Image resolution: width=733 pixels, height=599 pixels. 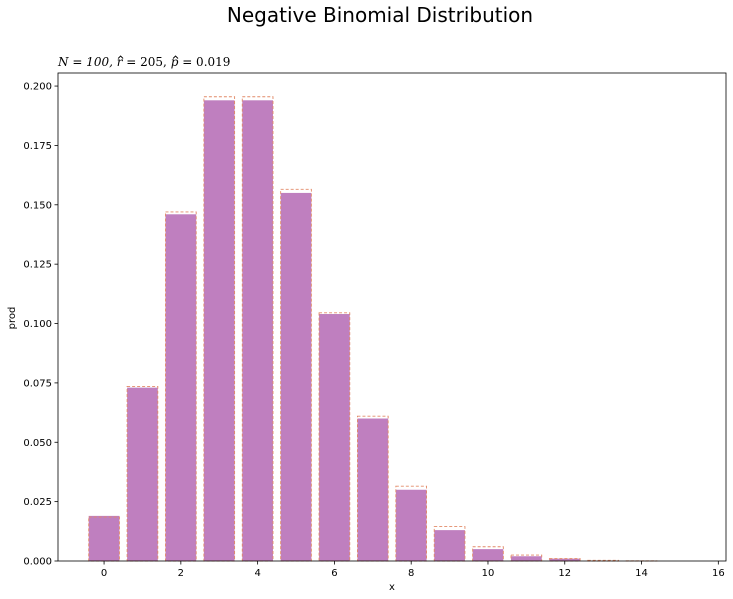 I want to click on x-tick-label: 10, so click(x=488, y=573).